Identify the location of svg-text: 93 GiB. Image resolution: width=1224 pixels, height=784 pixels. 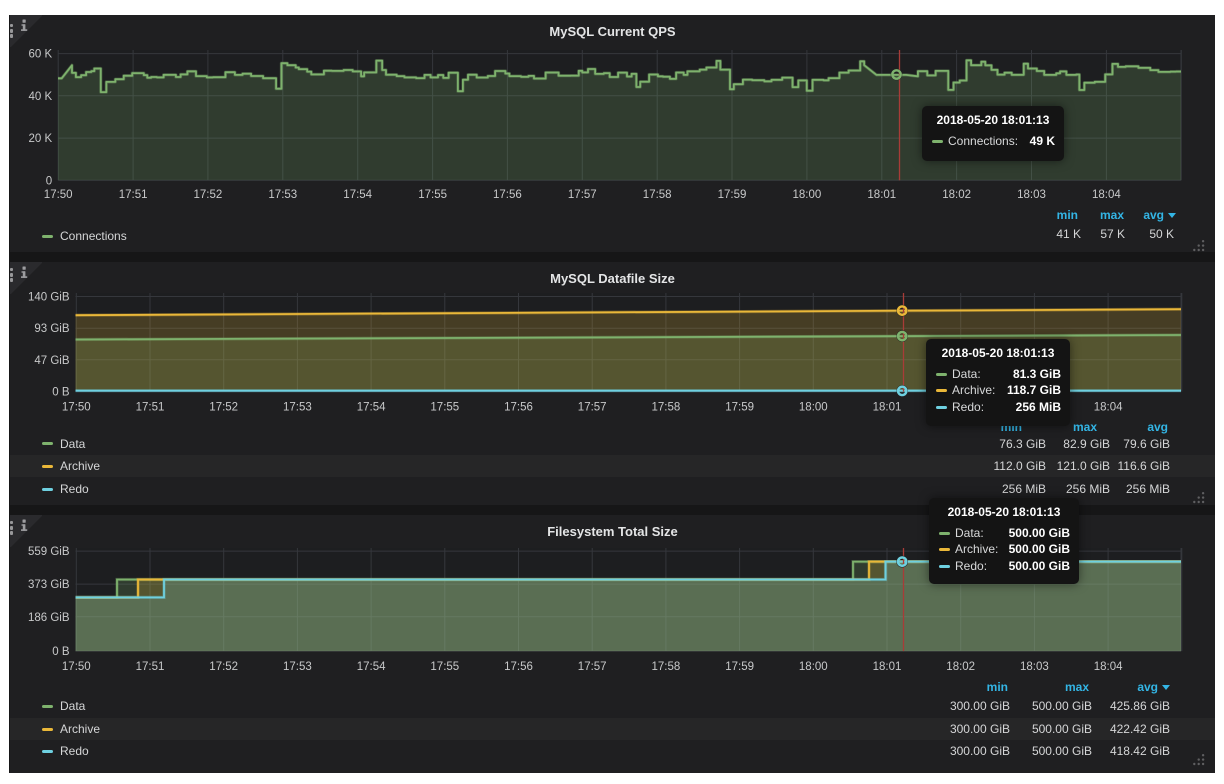
(51, 329).